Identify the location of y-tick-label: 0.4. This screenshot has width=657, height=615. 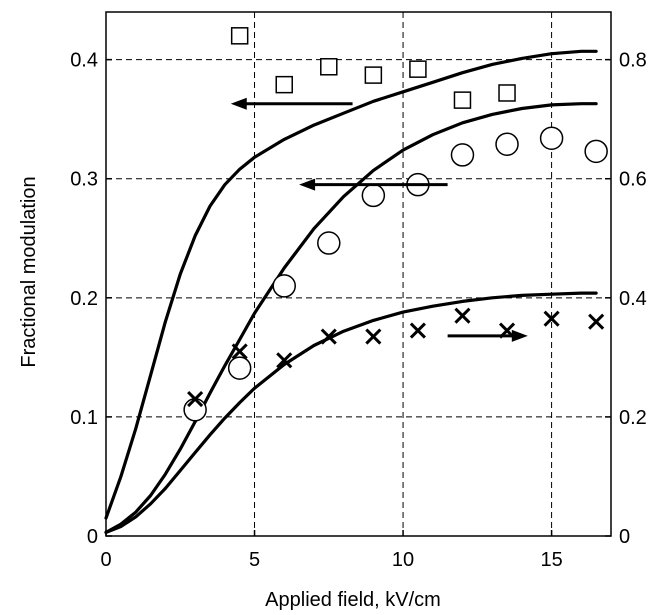
(84, 61).